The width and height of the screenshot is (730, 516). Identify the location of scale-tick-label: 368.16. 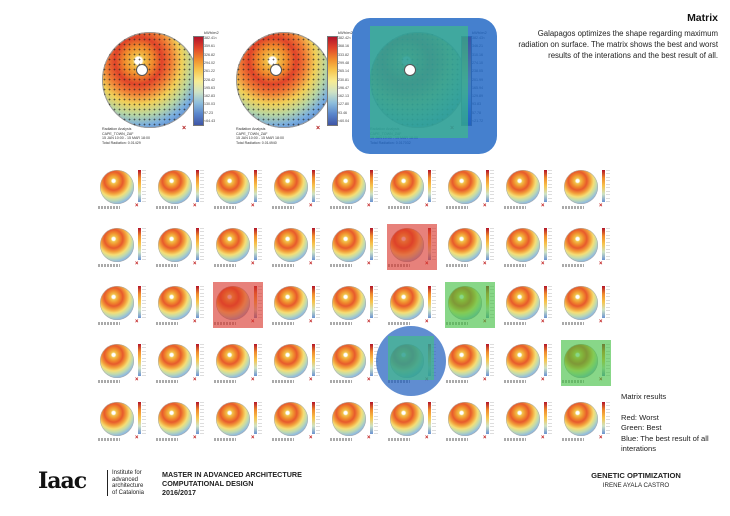
(343, 46).